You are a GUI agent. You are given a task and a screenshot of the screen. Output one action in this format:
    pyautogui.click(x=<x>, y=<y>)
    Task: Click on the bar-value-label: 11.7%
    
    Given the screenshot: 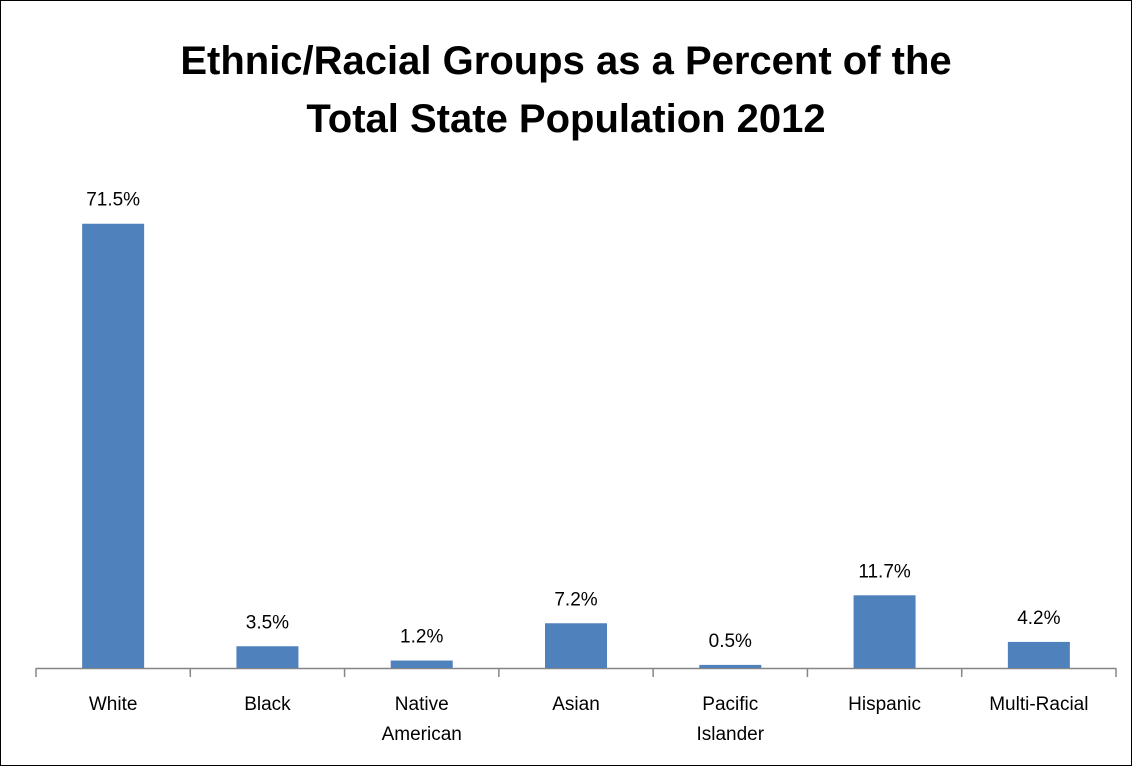 What is the action you would take?
    pyautogui.click(x=884, y=571)
    